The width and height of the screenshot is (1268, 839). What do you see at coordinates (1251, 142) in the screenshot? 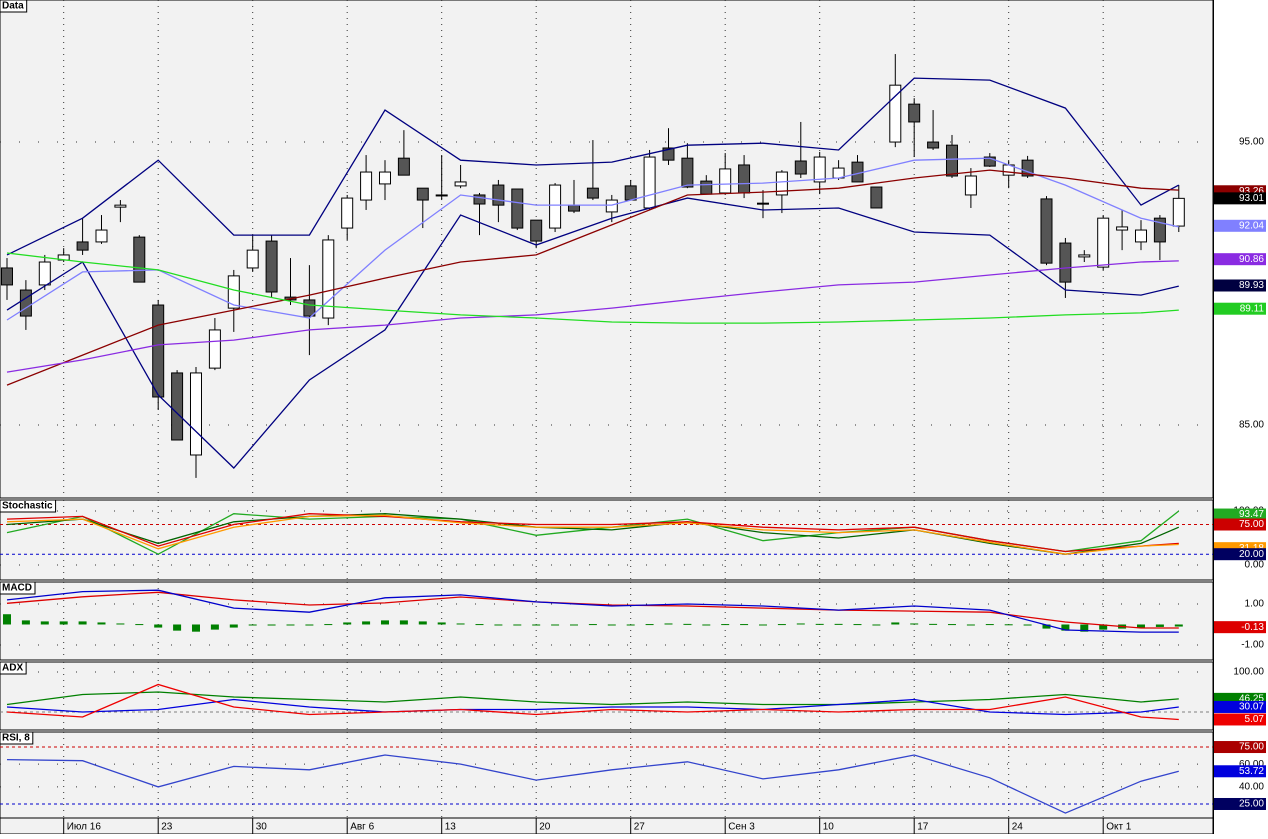
I see `y-tick-label: 95.00` at bounding box center [1251, 142].